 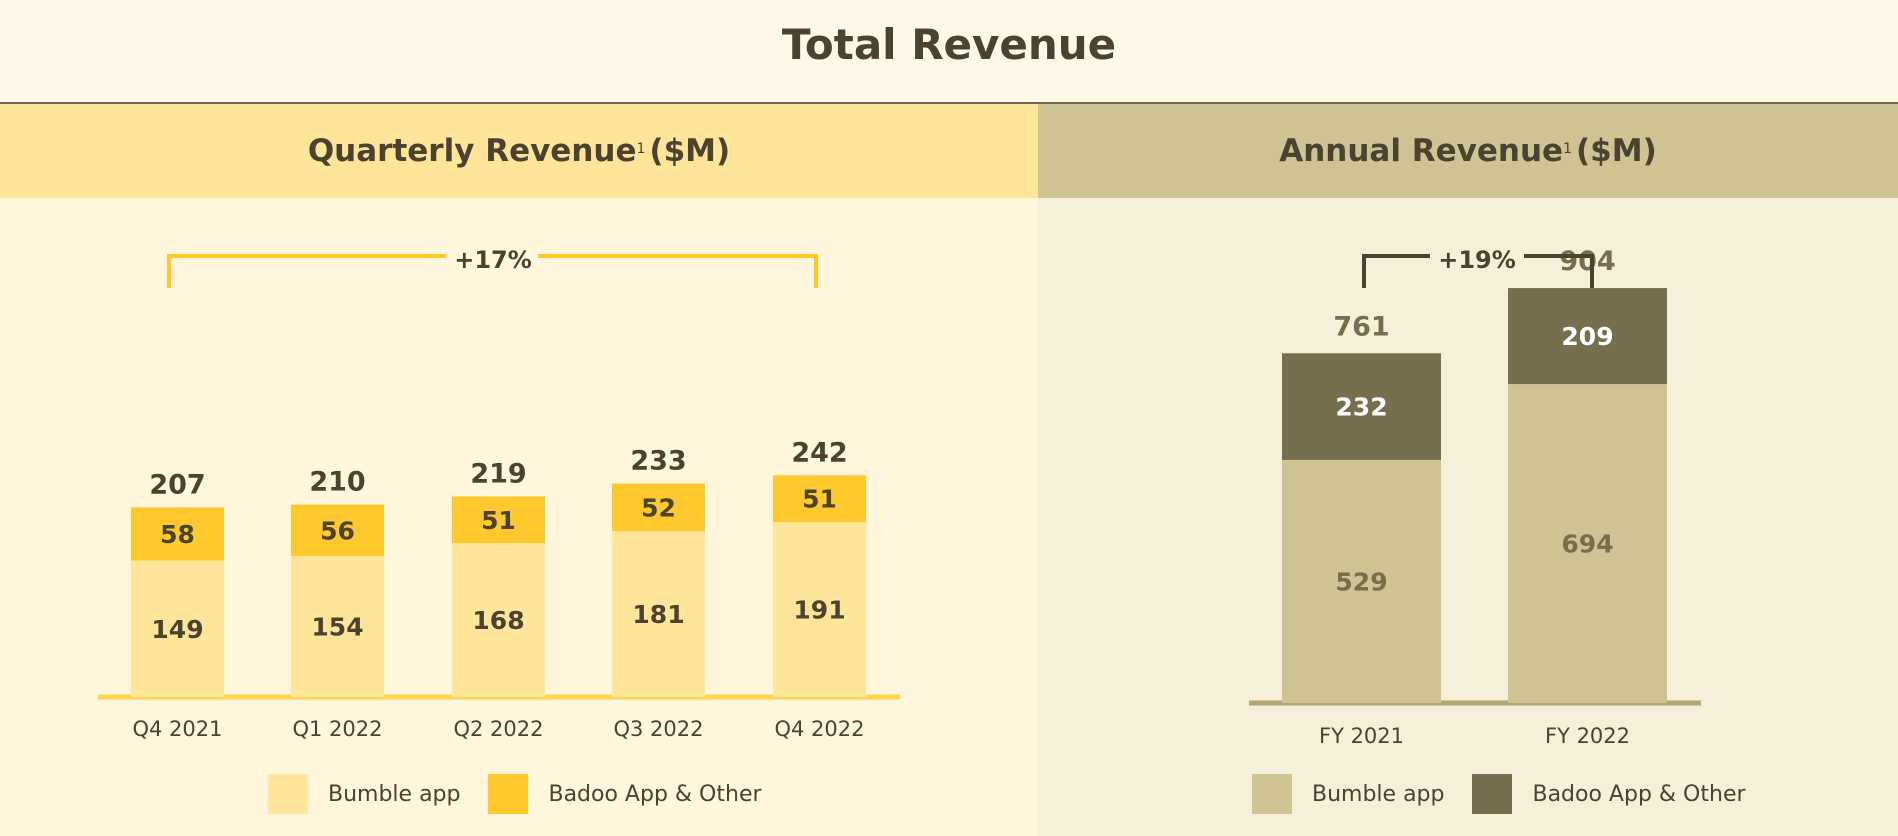 I want to click on annual-label-badoo-0: 232, so click(x=1361, y=407).